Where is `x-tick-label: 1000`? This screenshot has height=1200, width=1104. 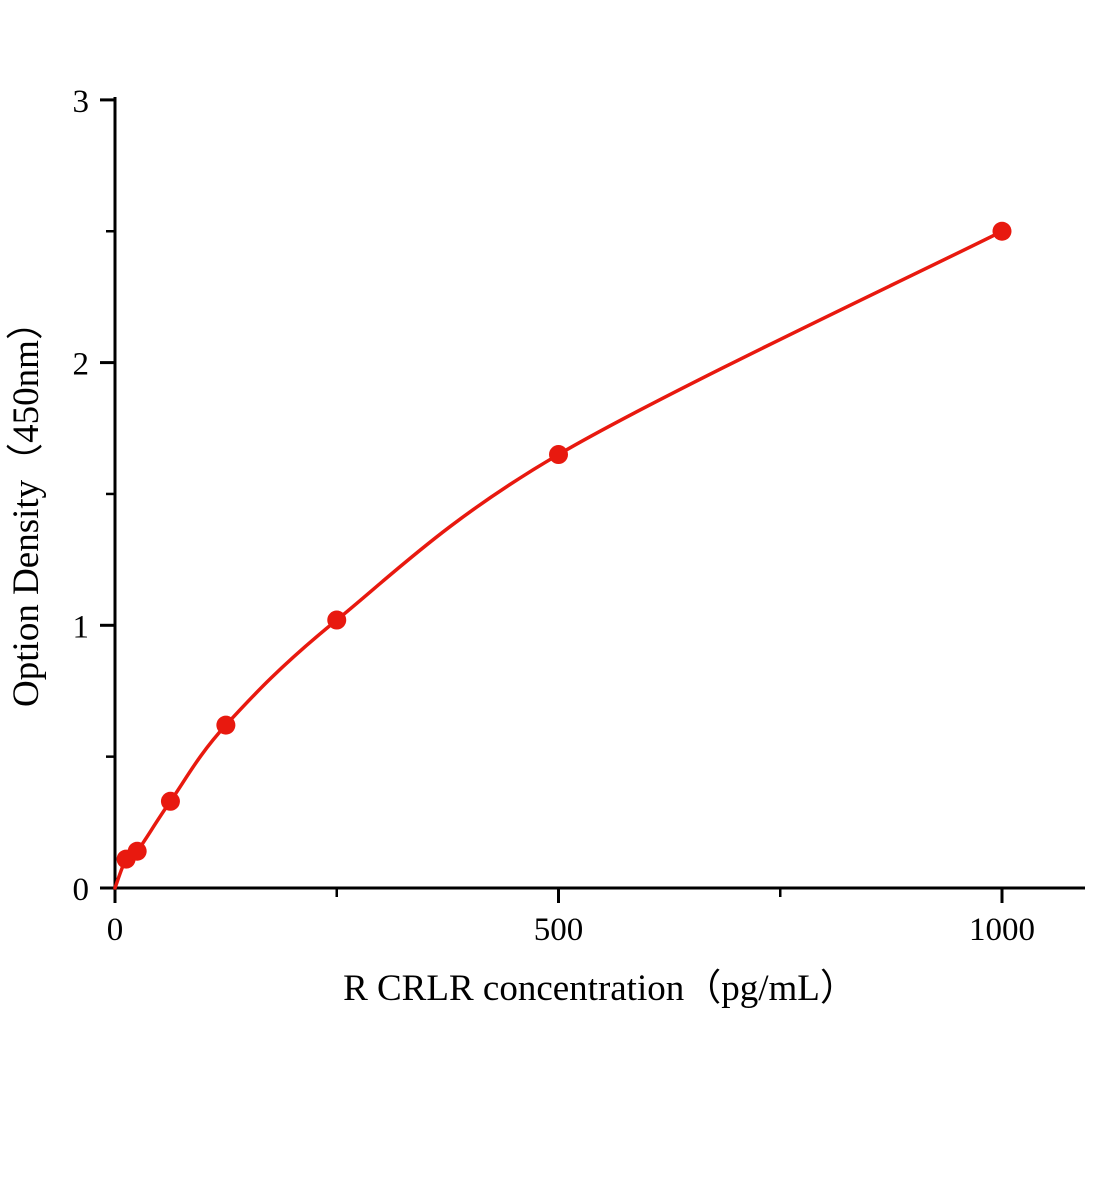 x-tick-label: 1000 is located at coordinates (1002, 930).